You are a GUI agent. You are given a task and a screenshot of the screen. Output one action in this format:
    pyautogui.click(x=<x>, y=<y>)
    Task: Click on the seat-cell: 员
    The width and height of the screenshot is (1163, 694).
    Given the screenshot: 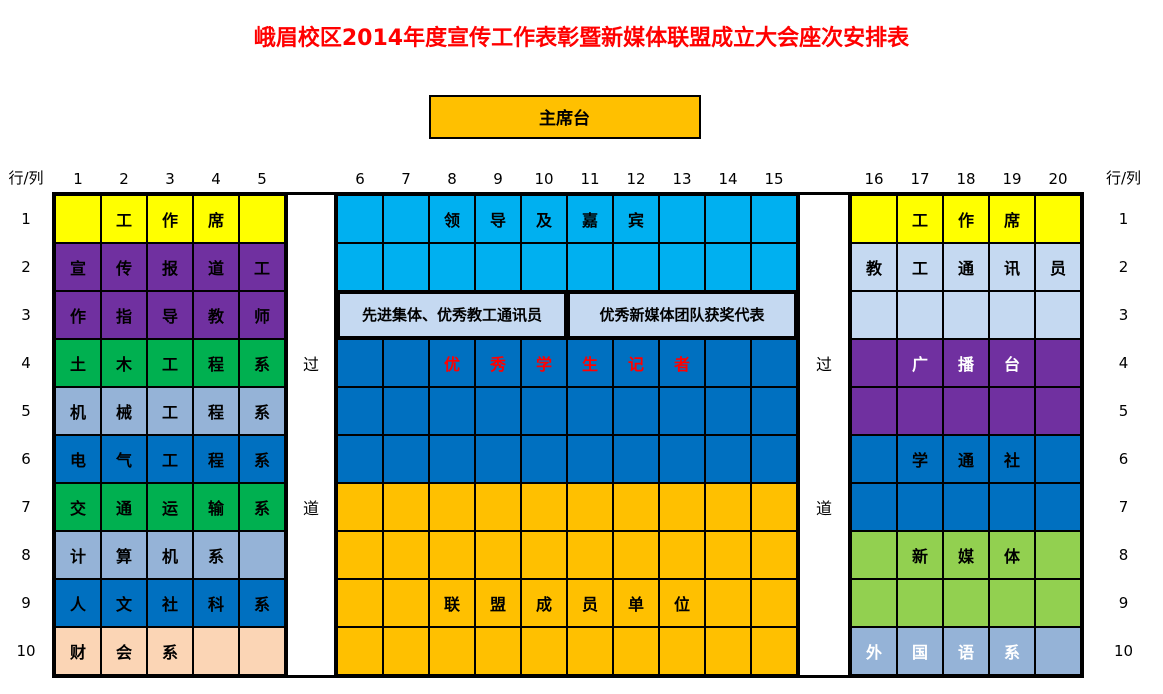 What is the action you would take?
    pyautogui.click(x=590, y=602)
    